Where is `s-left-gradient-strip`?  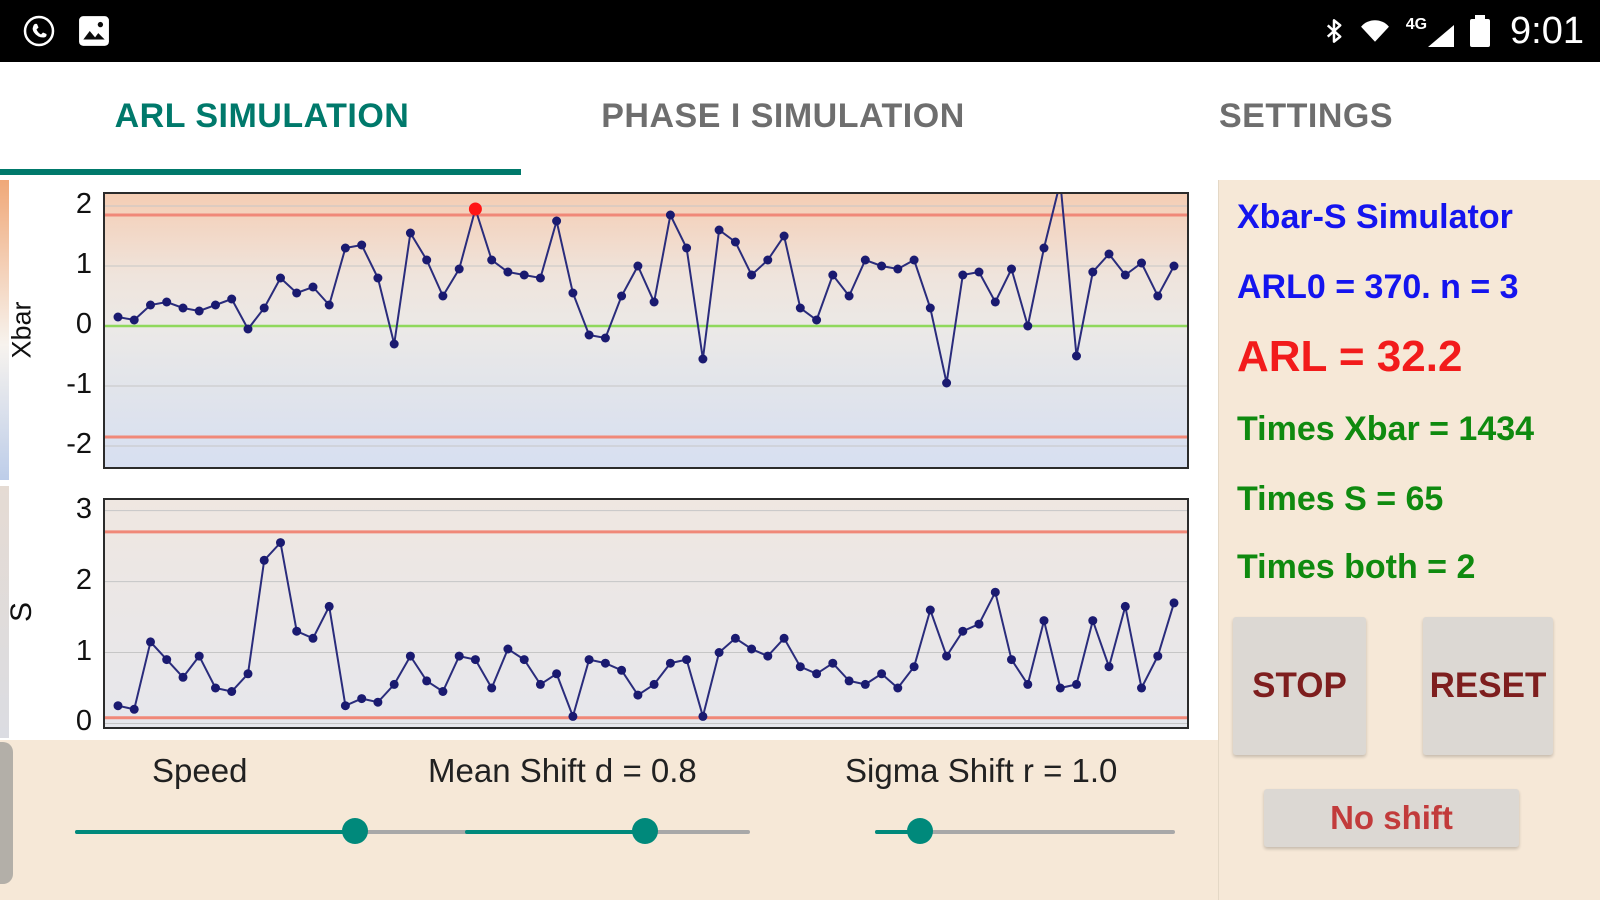
s-left-gradient-strip is located at coordinates (4, 612).